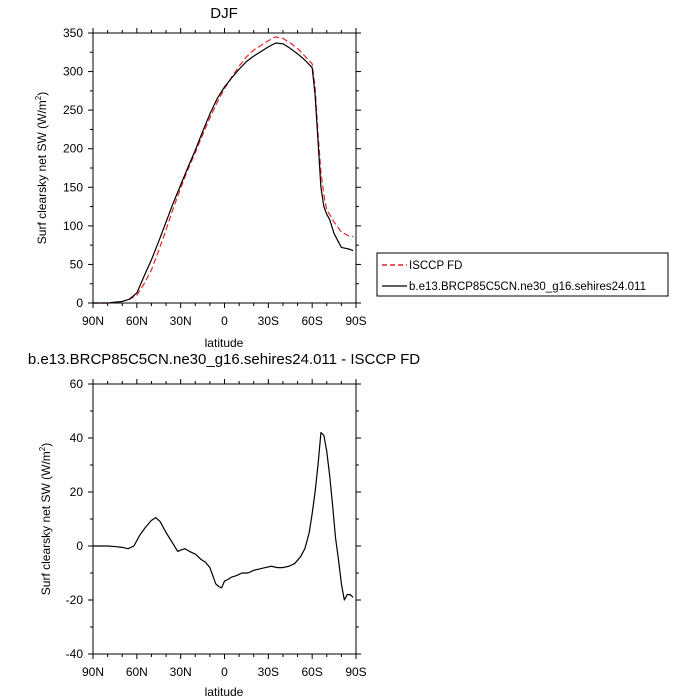 The image size is (700, 700). What do you see at coordinates (224, 672) in the screenshot?
I see `bottom-x-tick-label: 0` at bounding box center [224, 672].